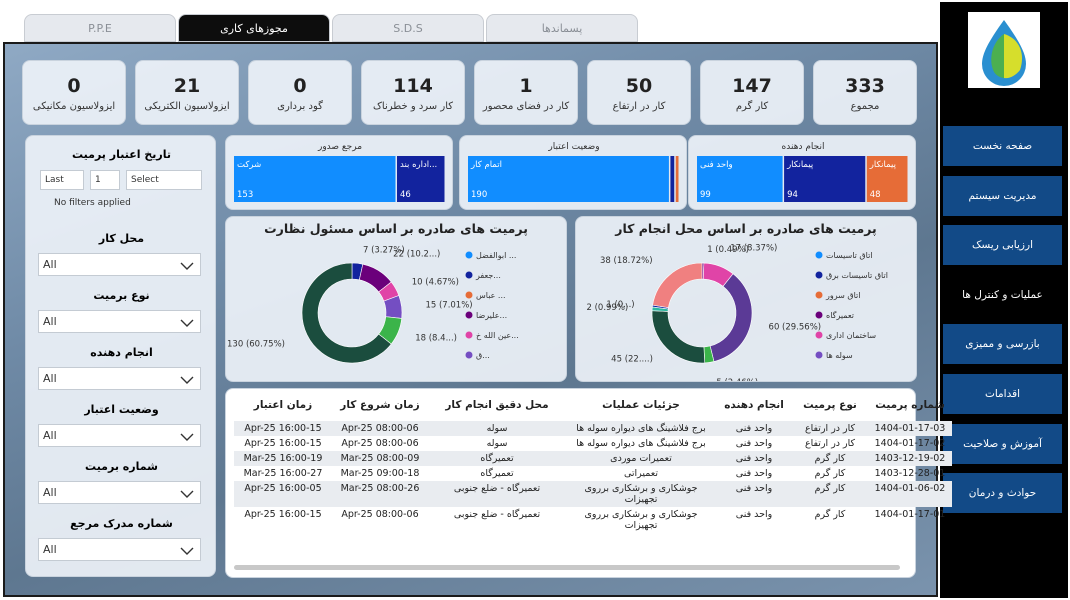 The width and height of the screenshot is (1070, 600). I want to click on table-cell: 19-Mar-25 16:00, so click(283, 458).